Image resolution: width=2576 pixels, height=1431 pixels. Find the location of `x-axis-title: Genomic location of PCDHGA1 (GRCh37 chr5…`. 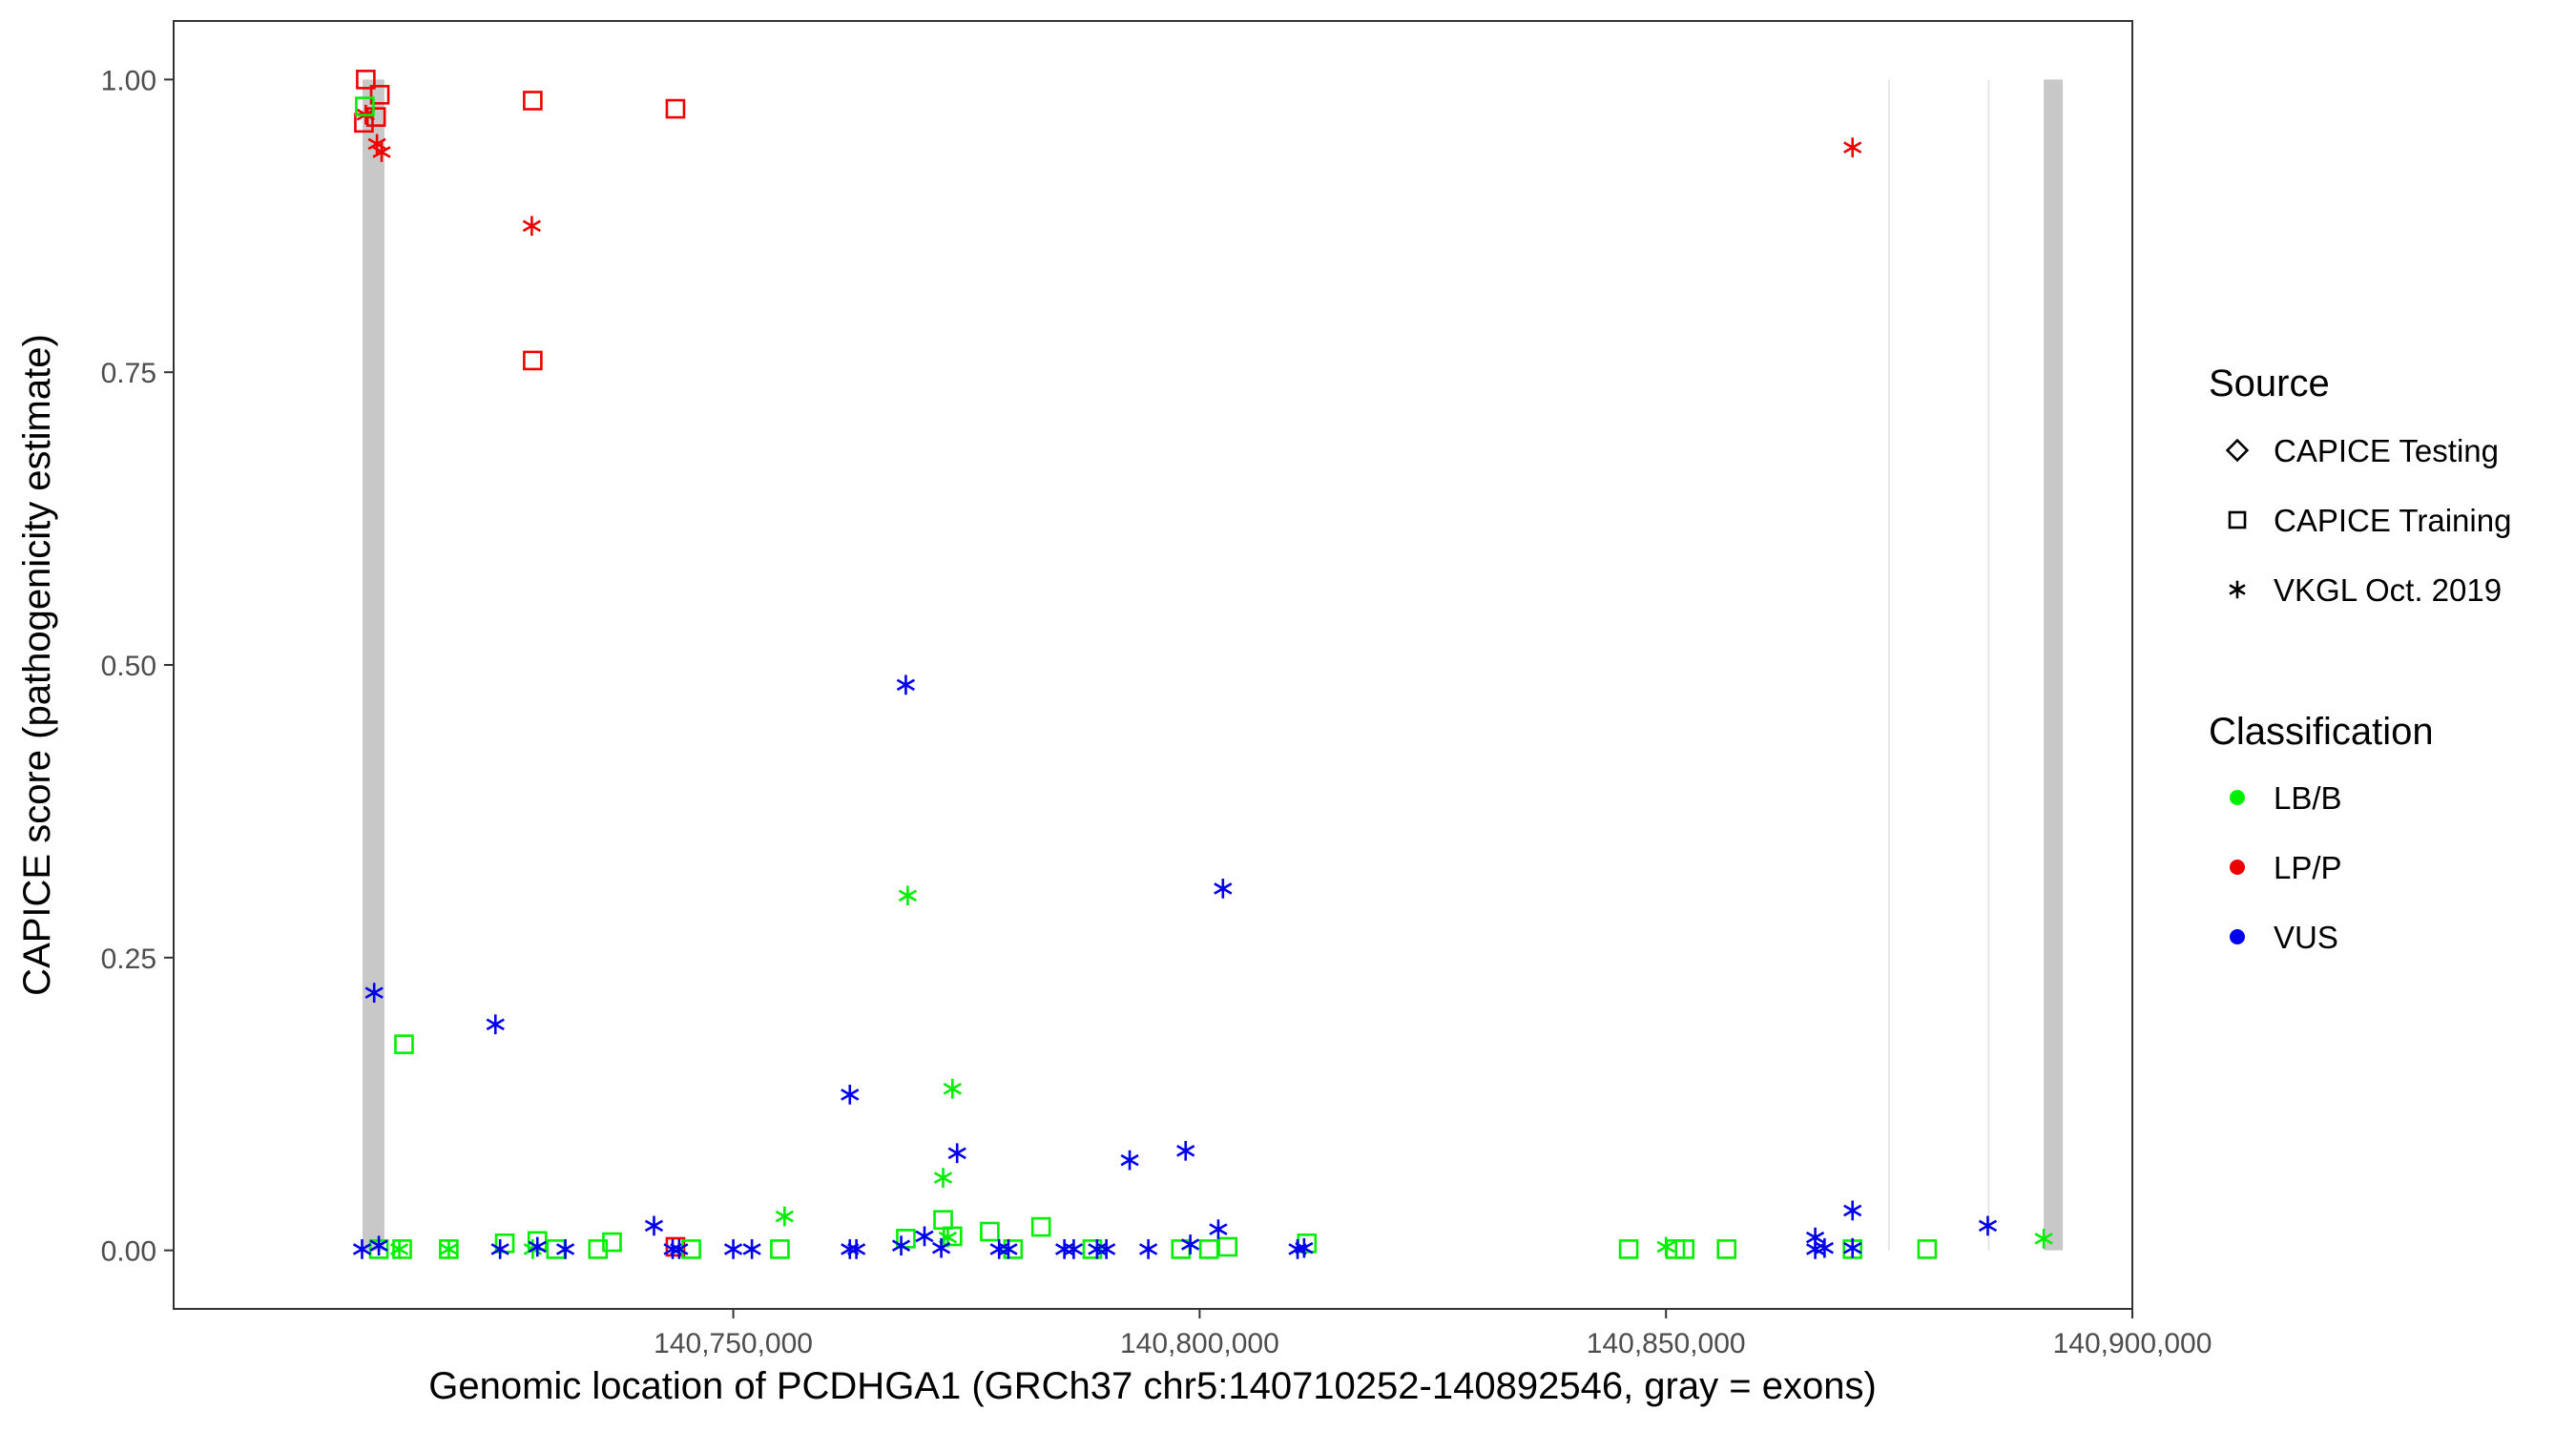

x-axis-title: Genomic location of PCDHGA1 (GRCh37 chr5… is located at coordinates (1152, 1386).